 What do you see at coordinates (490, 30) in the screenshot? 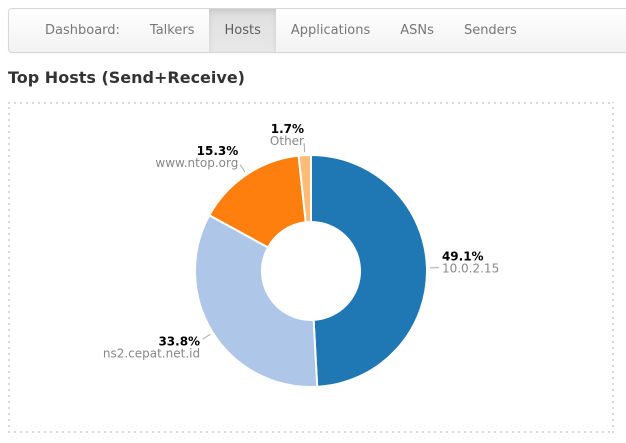
I see `nav-item-senders: Senders` at bounding box center [490, 30].